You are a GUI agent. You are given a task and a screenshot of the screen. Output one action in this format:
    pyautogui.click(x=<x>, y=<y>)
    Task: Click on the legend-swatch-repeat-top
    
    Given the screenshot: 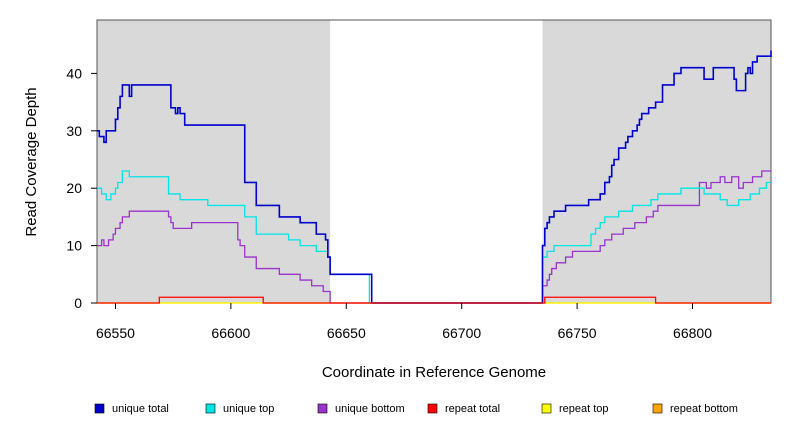 What is the action you would take?
    pyautogui.click(x=546, y=408)
    